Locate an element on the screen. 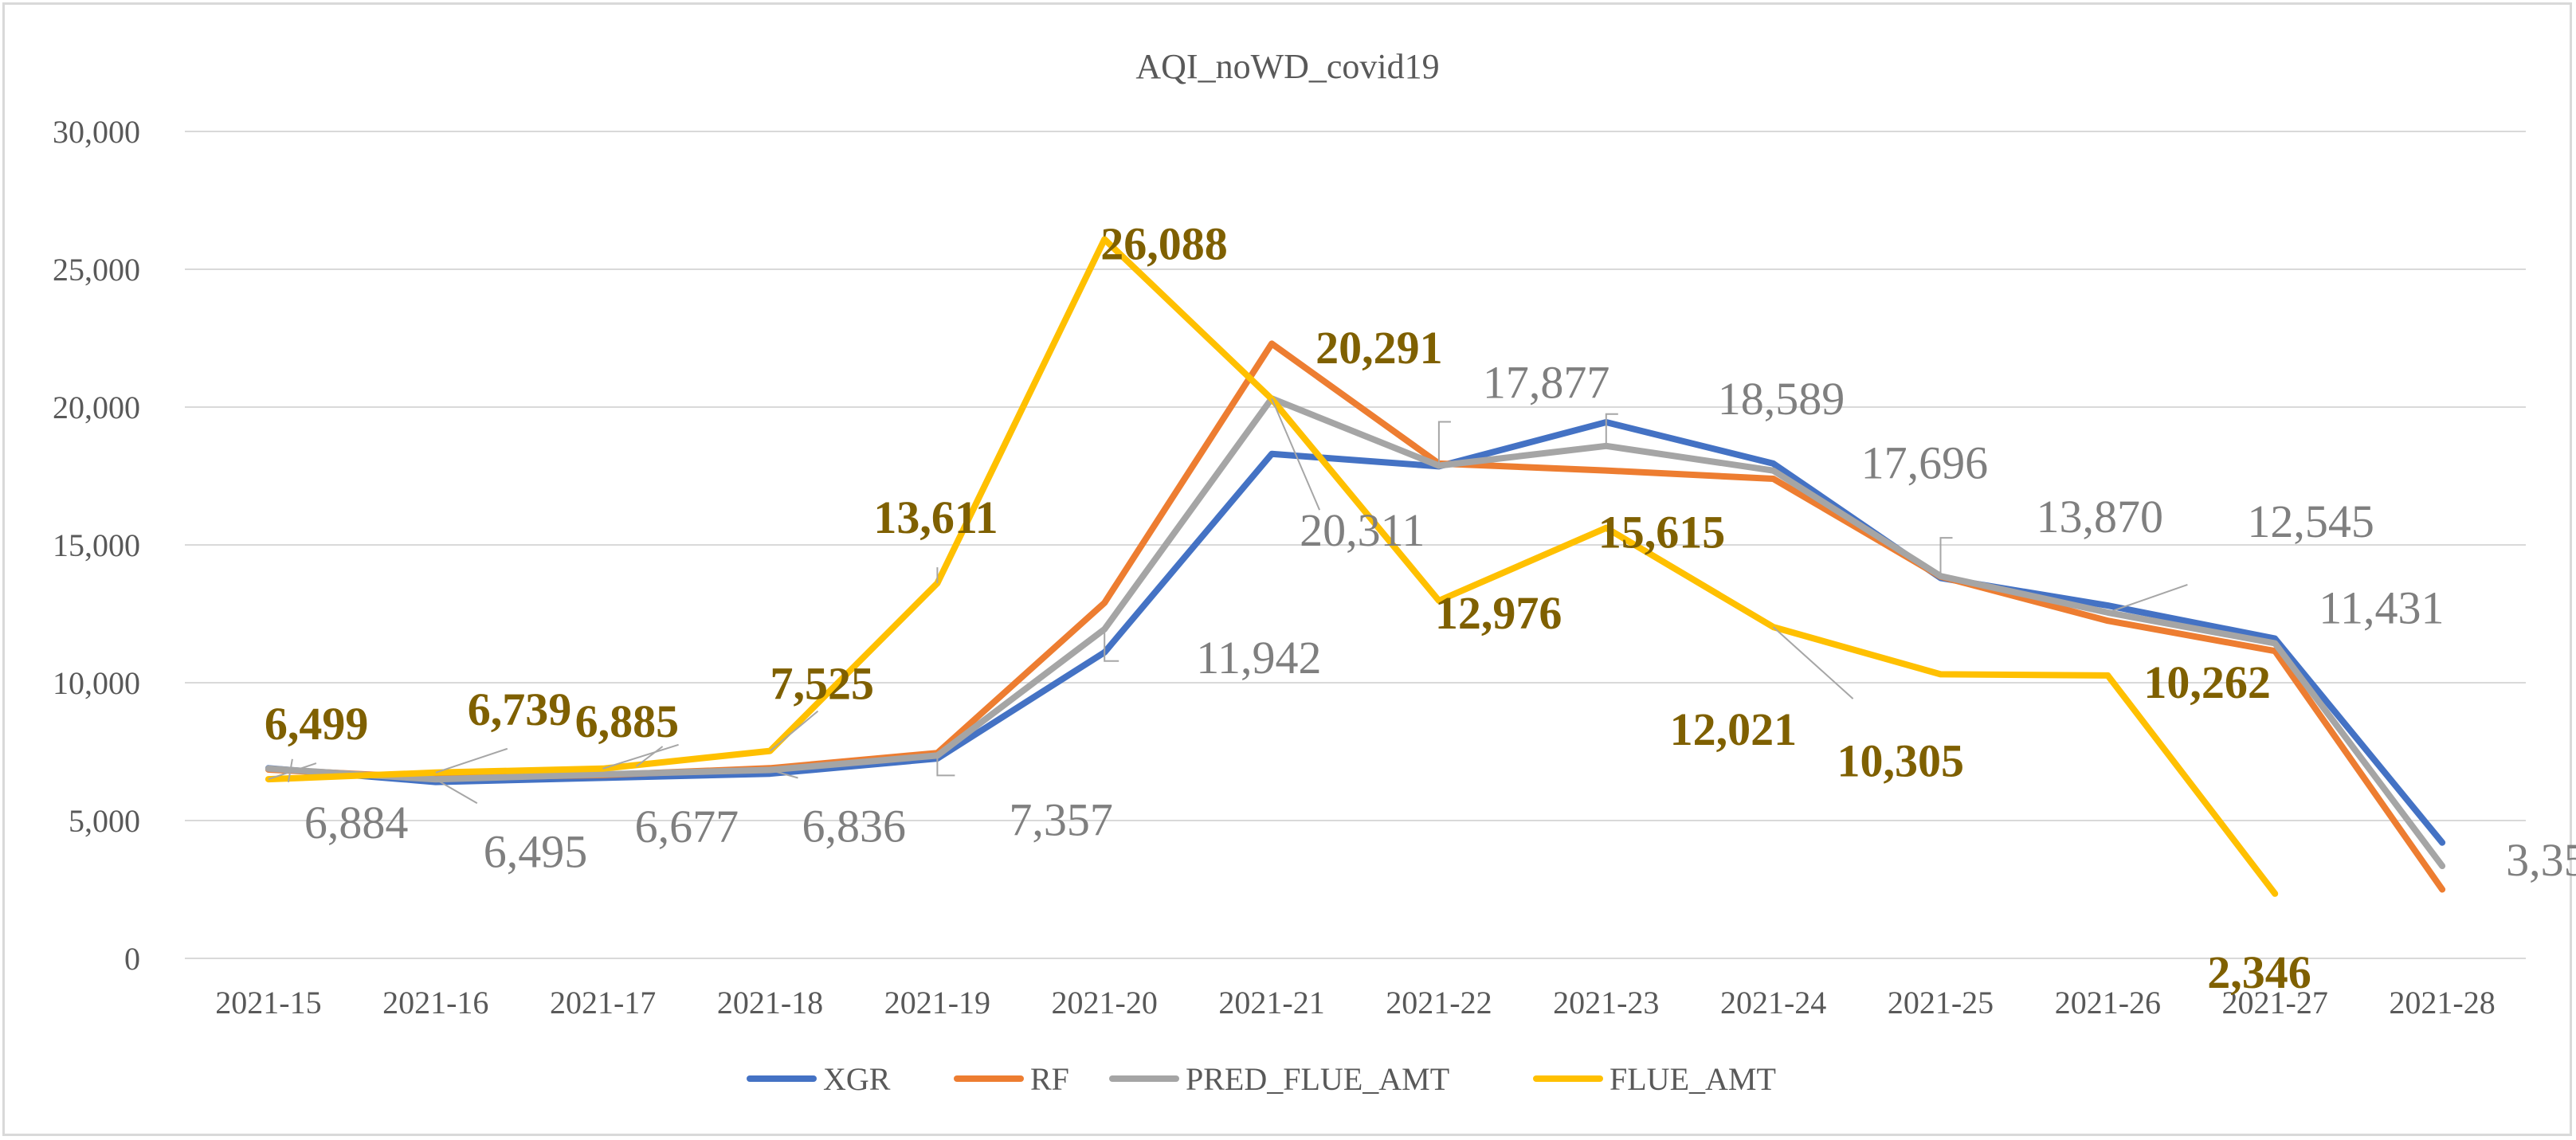 The image size is (2576, 1140). x-tick-label: 2021-16 is located at coordinates (435, 1003).